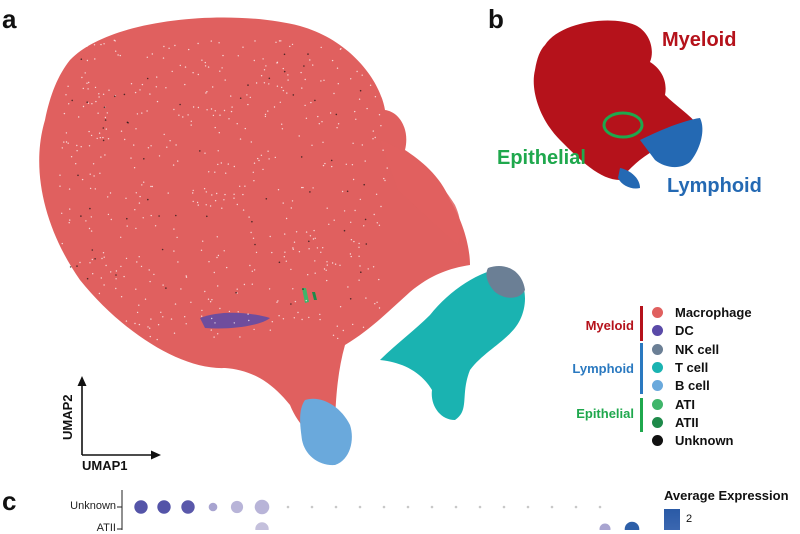  Describe the element at coordinates (714, 186) in the screenshot. I see `inset-label-lymphoid: Lymphoid` at that location.